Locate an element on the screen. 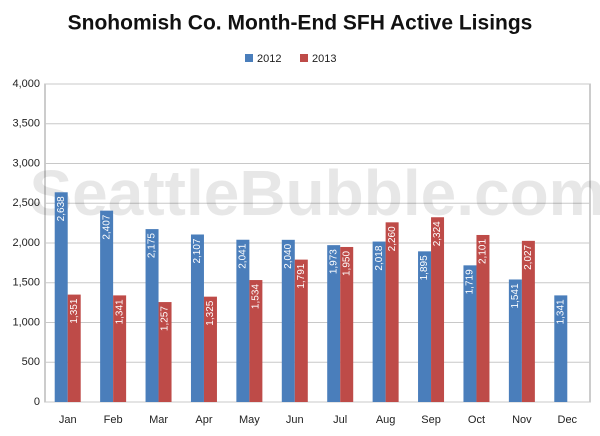  x-tick-label: Jul is located at coordinates (340, 420).